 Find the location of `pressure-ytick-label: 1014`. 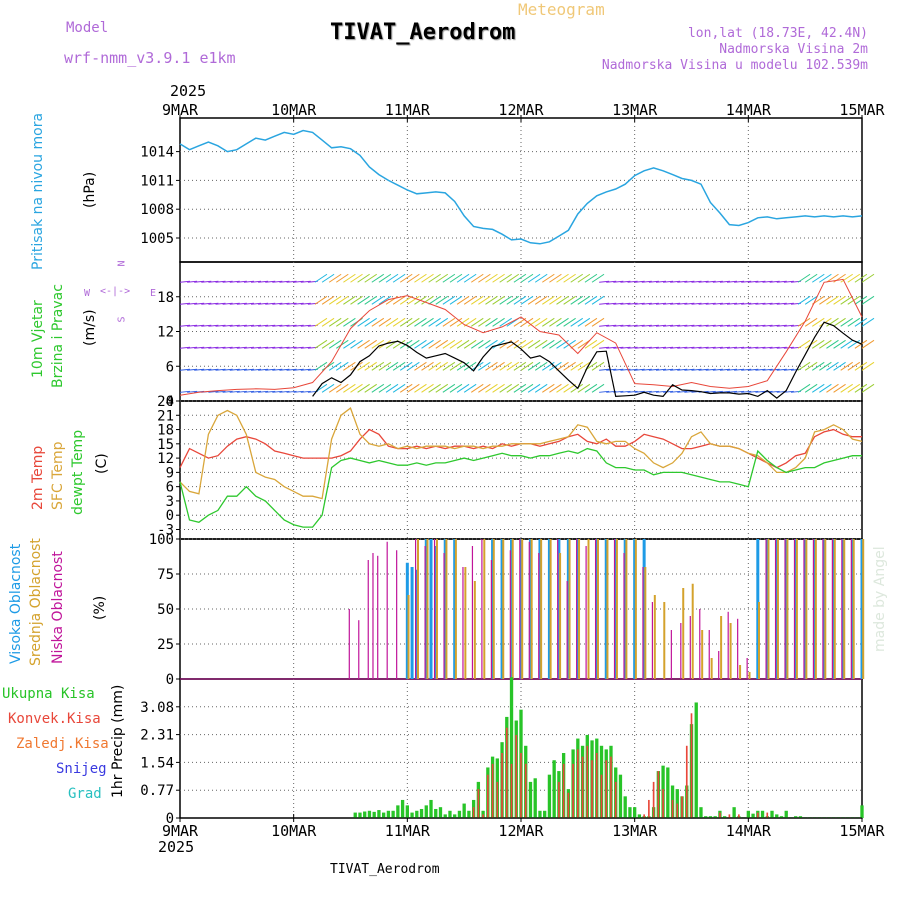

pressure-ytick-label: 1014 is located at coordinates (157, 153).